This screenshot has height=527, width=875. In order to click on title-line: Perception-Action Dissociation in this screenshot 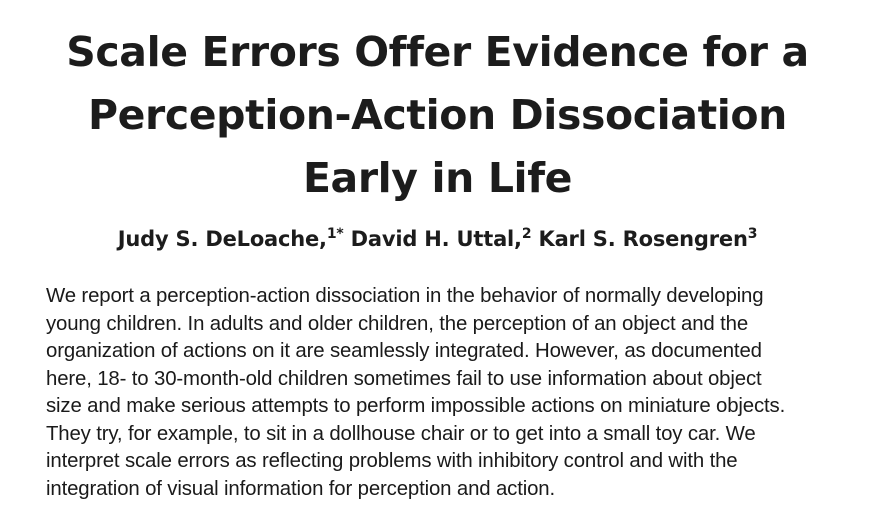, I will do `click(437, 115)`.